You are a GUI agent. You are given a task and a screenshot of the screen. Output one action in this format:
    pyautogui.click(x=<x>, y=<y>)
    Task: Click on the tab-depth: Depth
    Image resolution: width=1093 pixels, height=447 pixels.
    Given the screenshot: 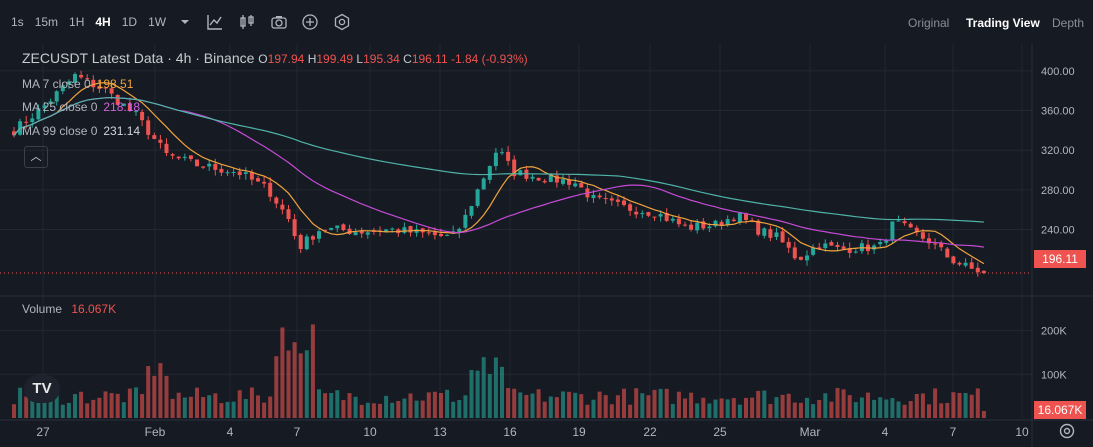 What is the action you would take?
    pyautogui.click(x=1068, y=23)
    